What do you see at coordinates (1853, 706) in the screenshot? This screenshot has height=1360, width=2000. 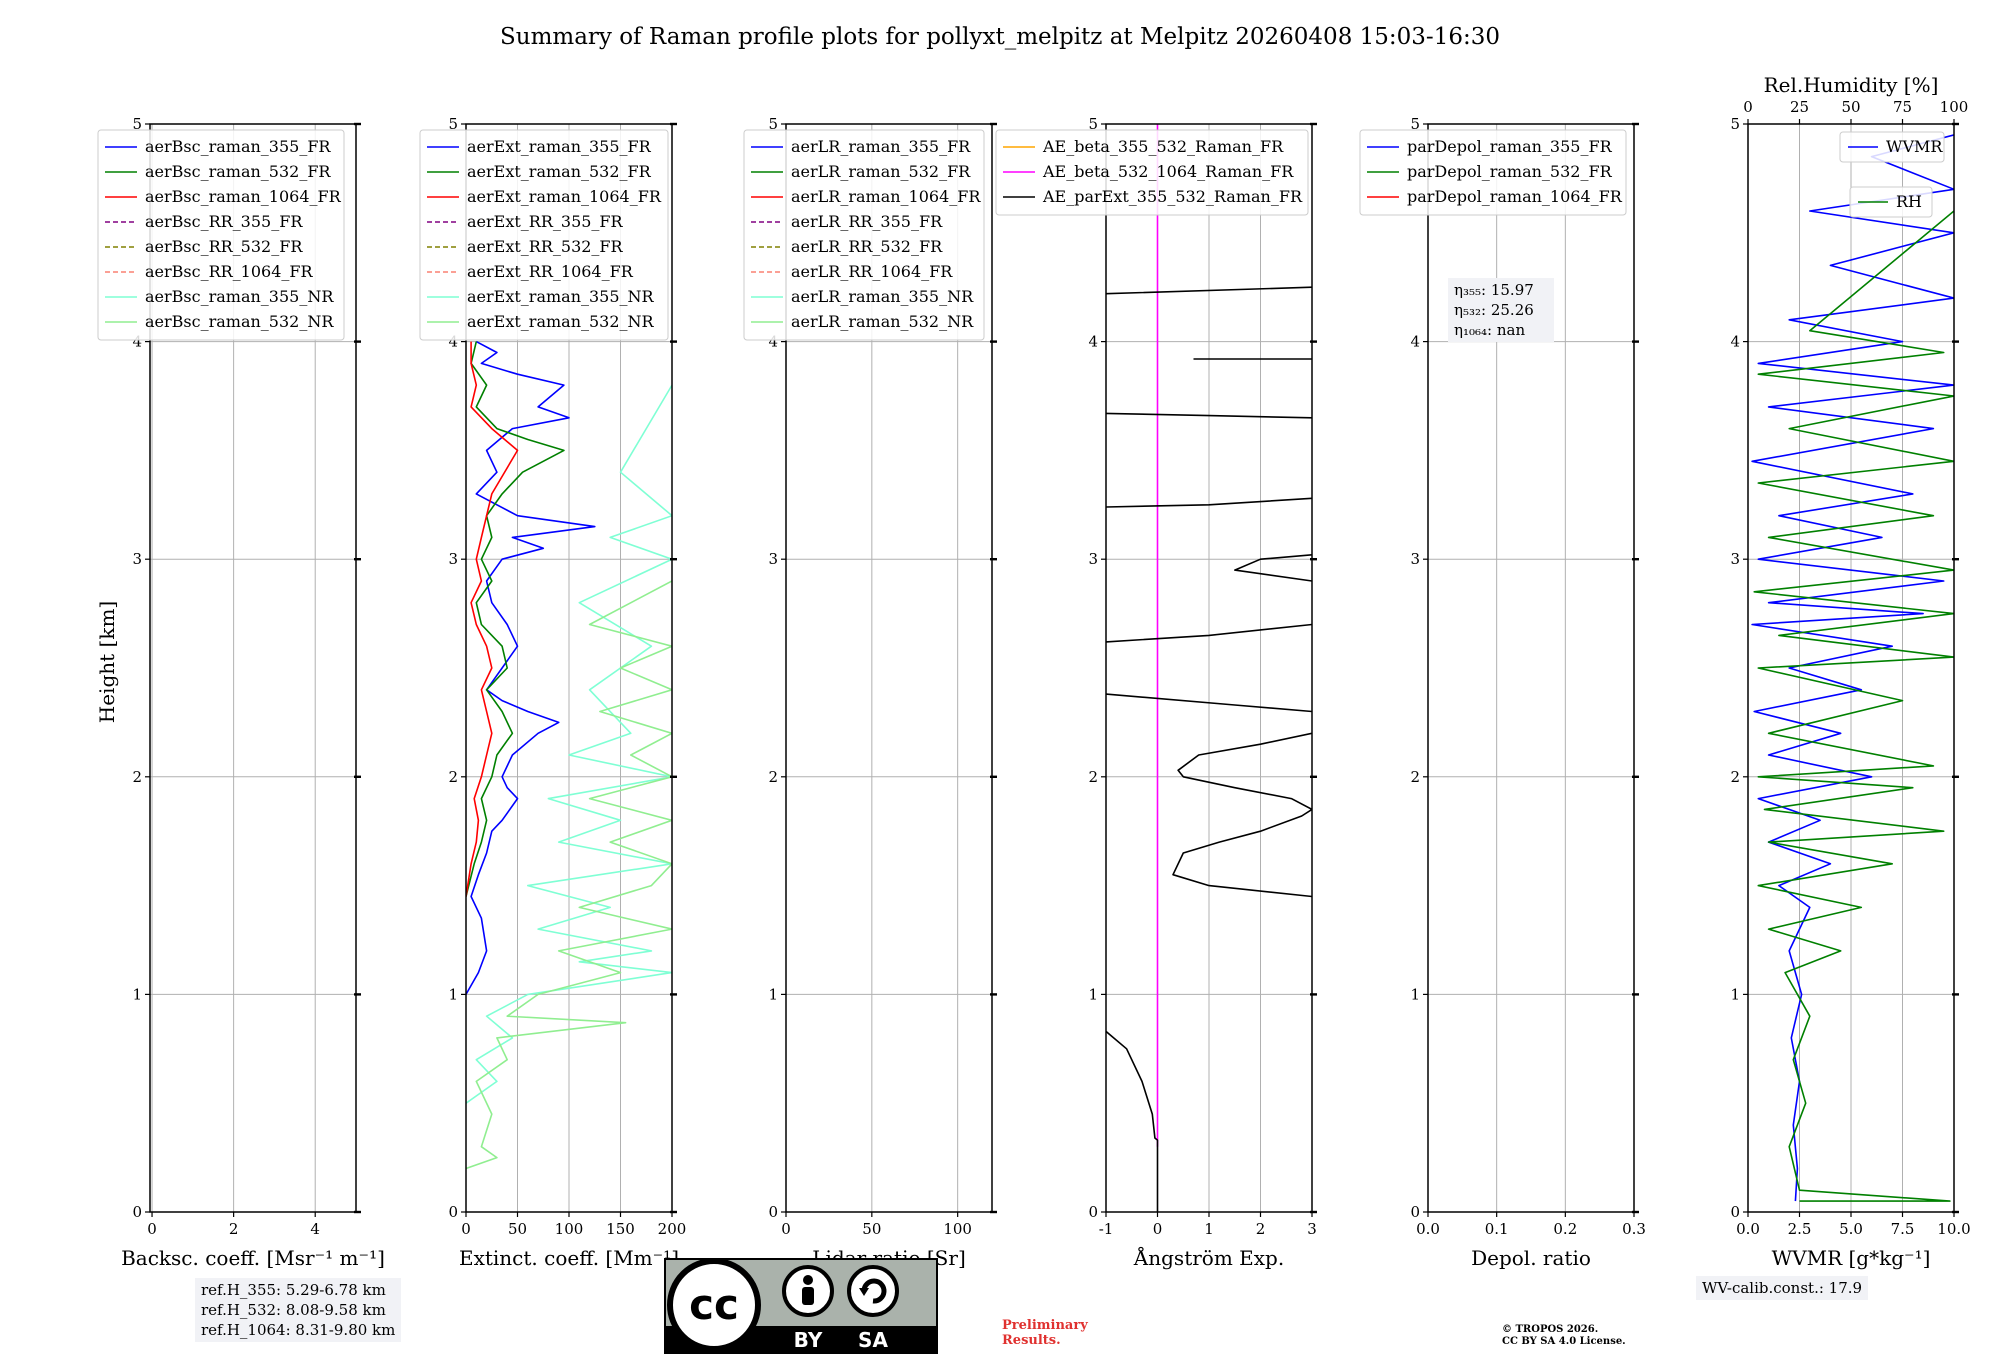 I see `series-line-RH` at bounding box center [1853, 706].